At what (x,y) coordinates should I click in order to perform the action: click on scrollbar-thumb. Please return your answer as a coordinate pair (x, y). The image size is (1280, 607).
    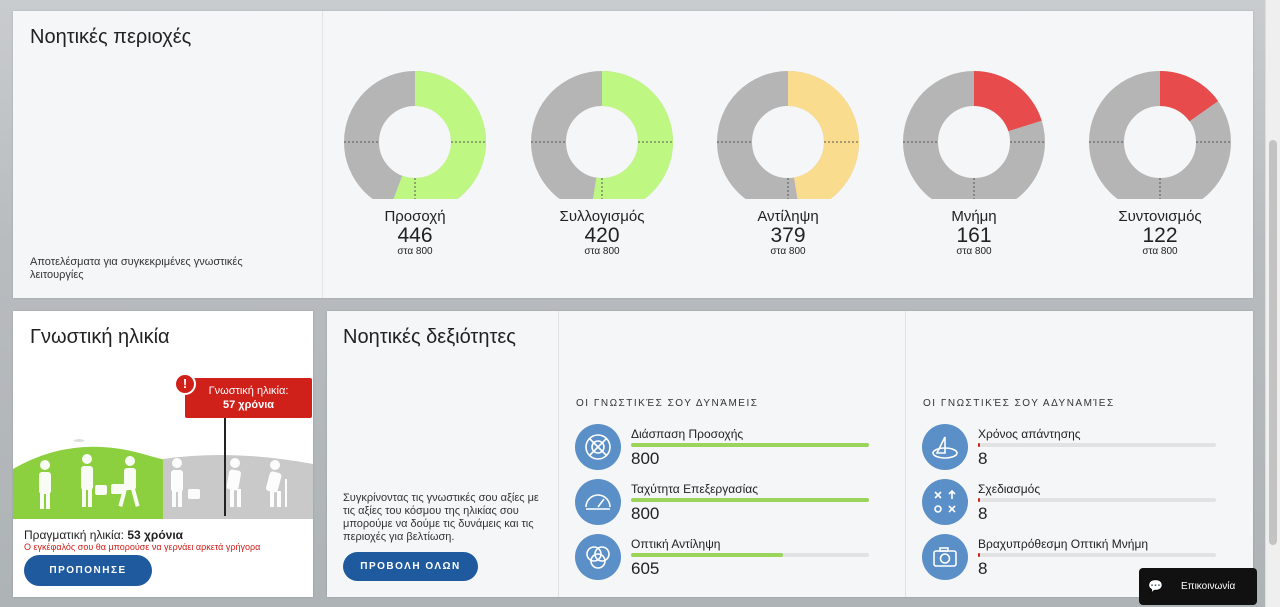
    Looking at the image, I should click on (1273, 342).